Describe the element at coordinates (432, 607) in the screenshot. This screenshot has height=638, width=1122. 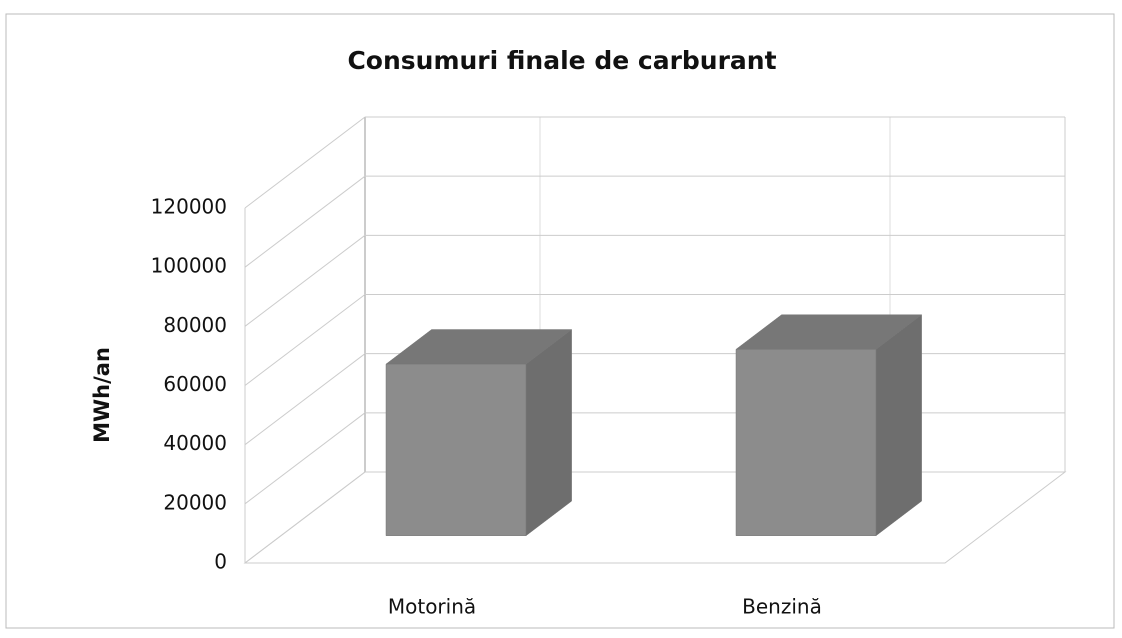
I see `x-tick-label: Motorină` at that location.